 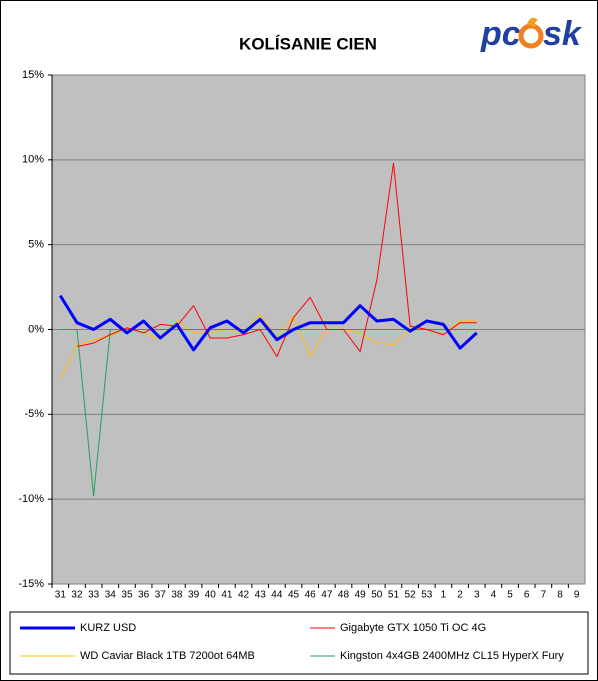 I want to click on x-tick-label: 43, so click(x=261, y=595).